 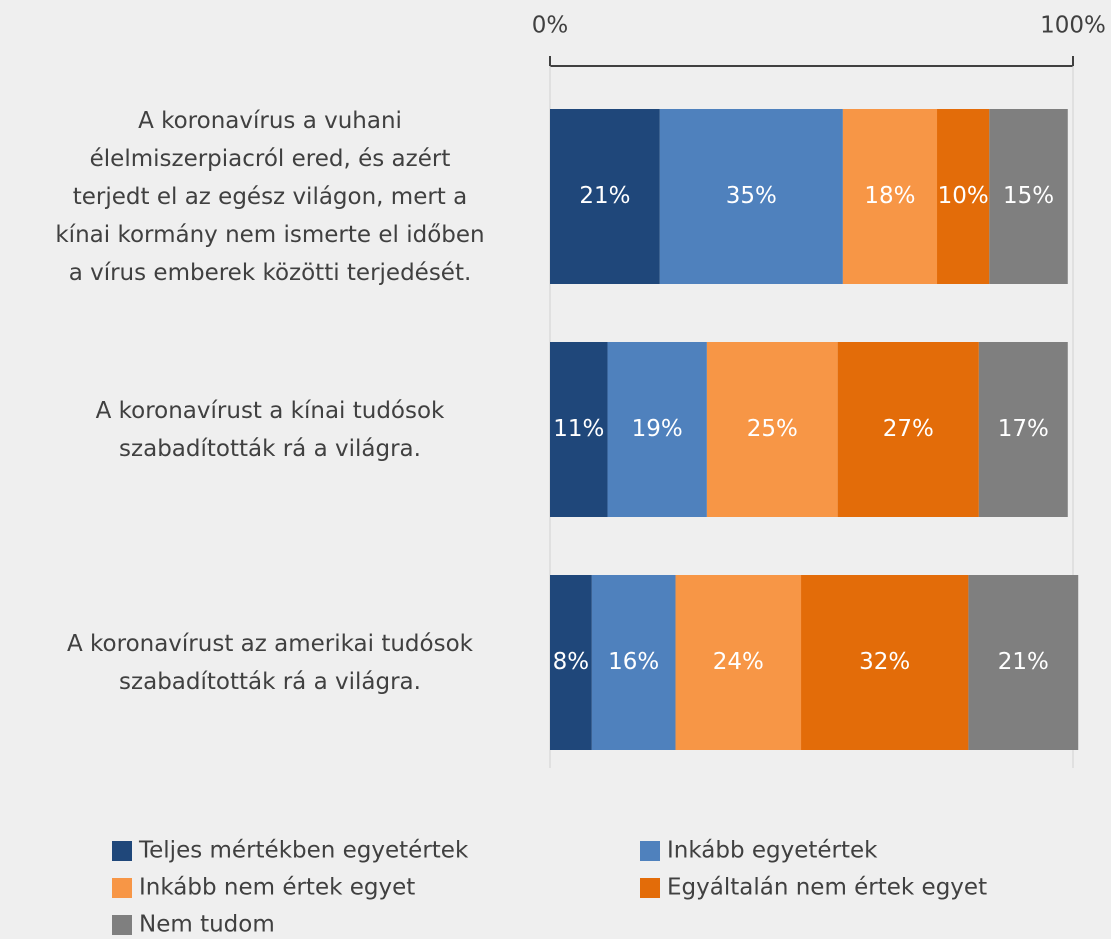 I want to click on value-label: 10%, so click(x=963, y=196).